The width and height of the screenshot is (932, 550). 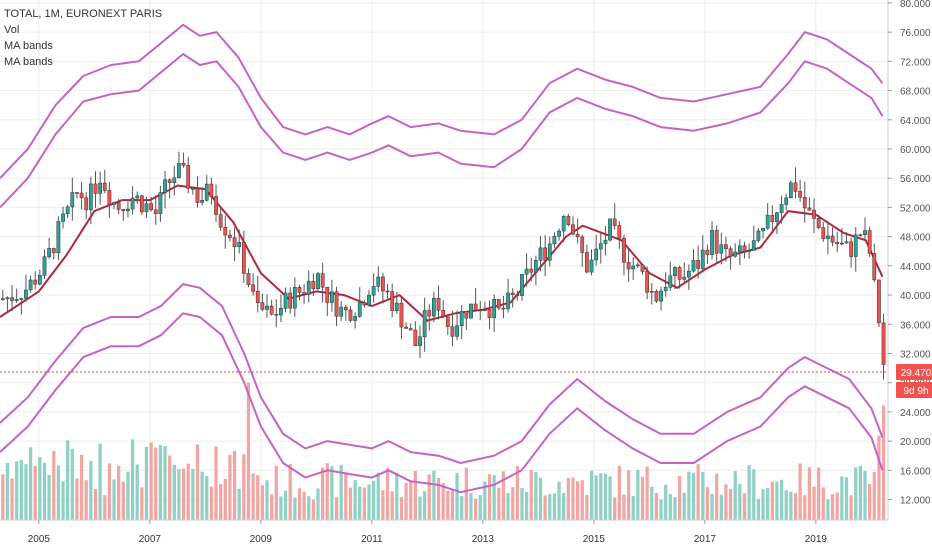 What do you see at coordinates (12, 30) in the screenshot?
I see `legend-vol: Vol` at bounding box center [12, 30].